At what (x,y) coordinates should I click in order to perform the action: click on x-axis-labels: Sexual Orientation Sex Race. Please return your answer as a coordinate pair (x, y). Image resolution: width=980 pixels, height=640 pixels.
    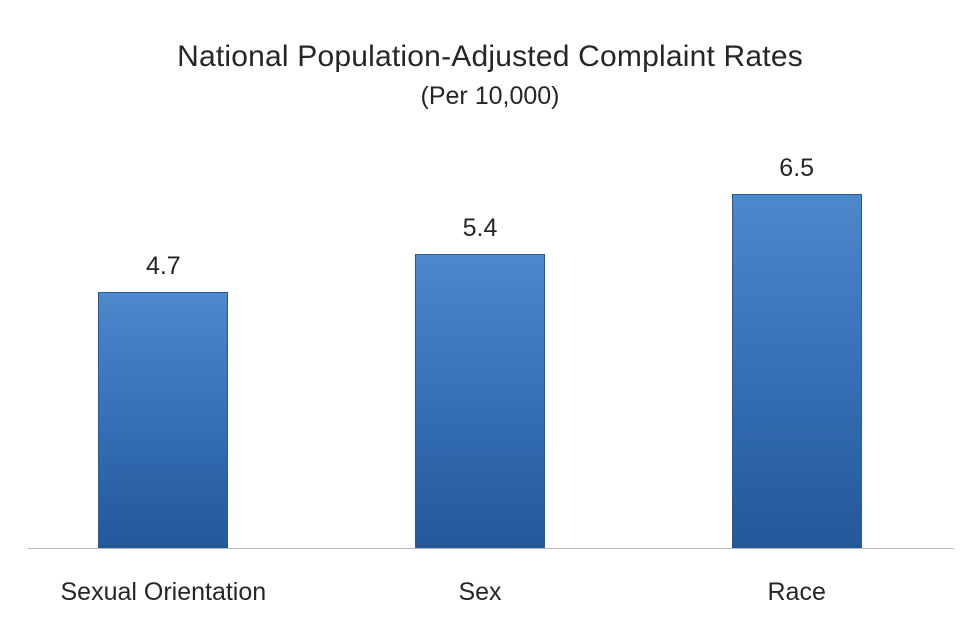
    Looking at the image, I should click on (480, 592).